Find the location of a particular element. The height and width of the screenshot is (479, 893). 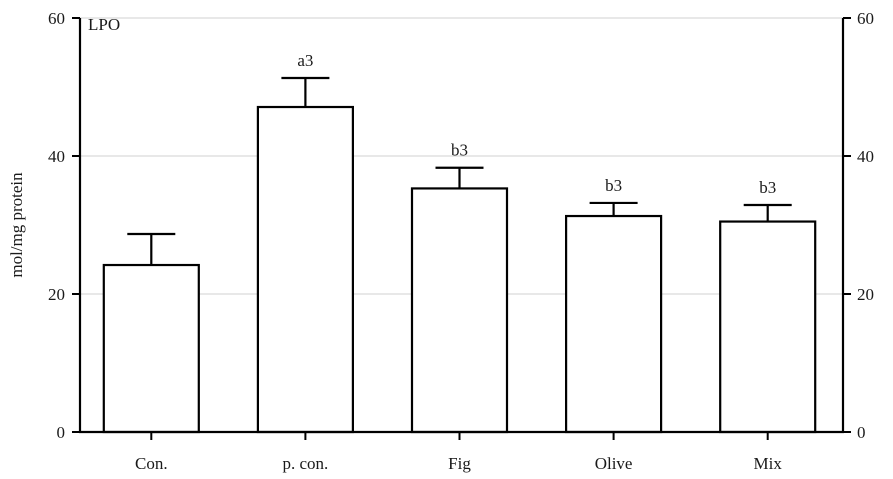

y-tick-label-left: 40 is located at coordinates (56, 156).